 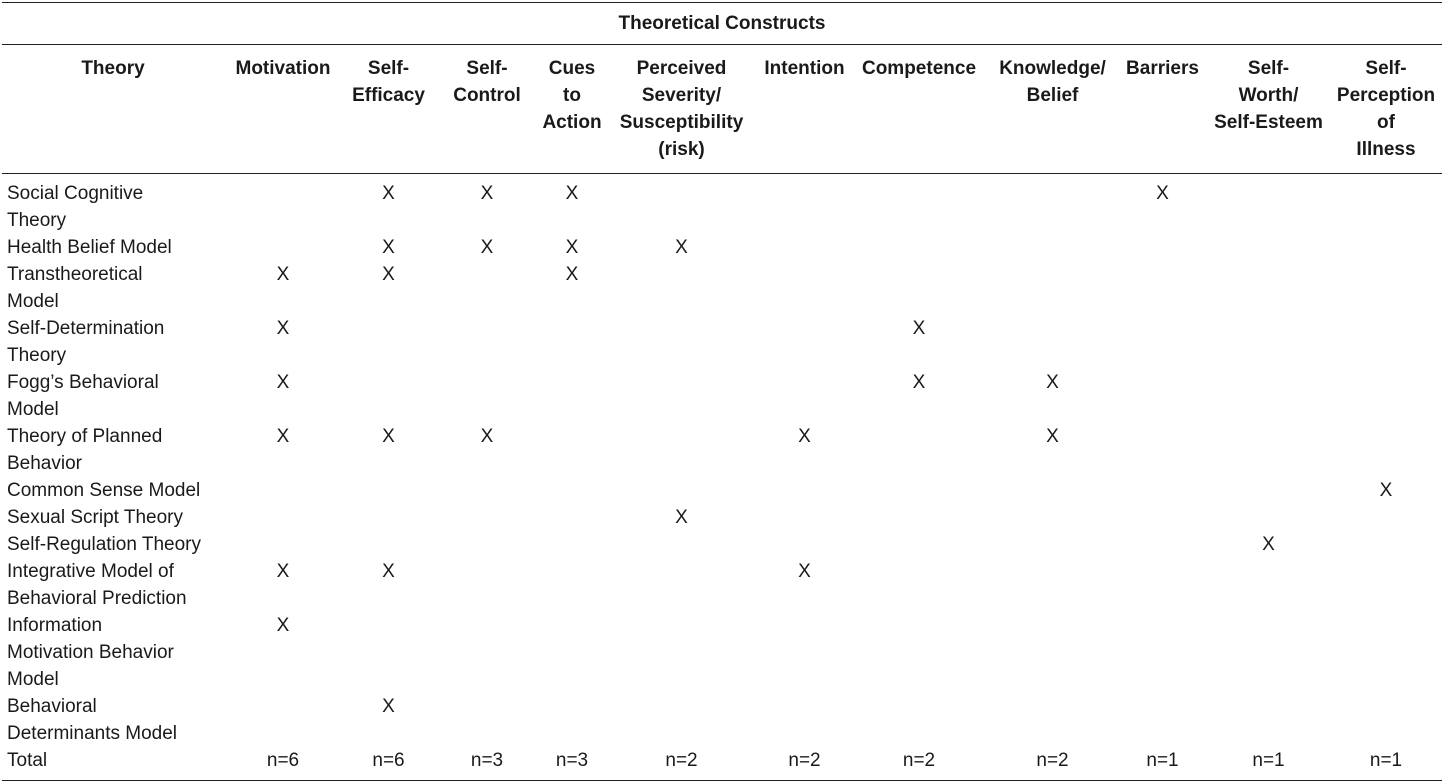 I want to click on table-row: Information Motivation Behavior Model X, so click(x=722, y=652).